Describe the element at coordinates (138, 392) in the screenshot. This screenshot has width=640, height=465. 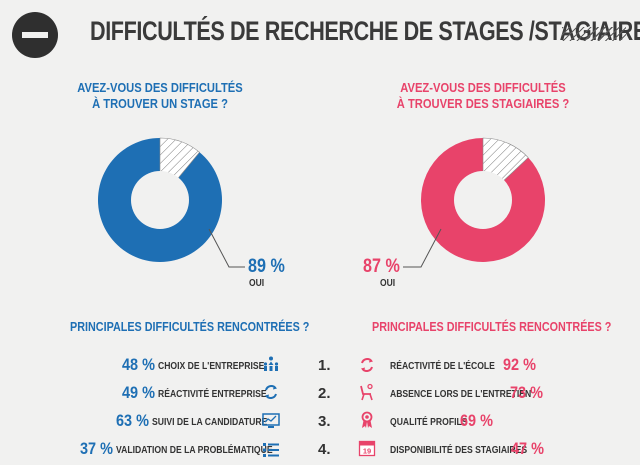
I see `left-item-2-pct: 49 %` at that location.